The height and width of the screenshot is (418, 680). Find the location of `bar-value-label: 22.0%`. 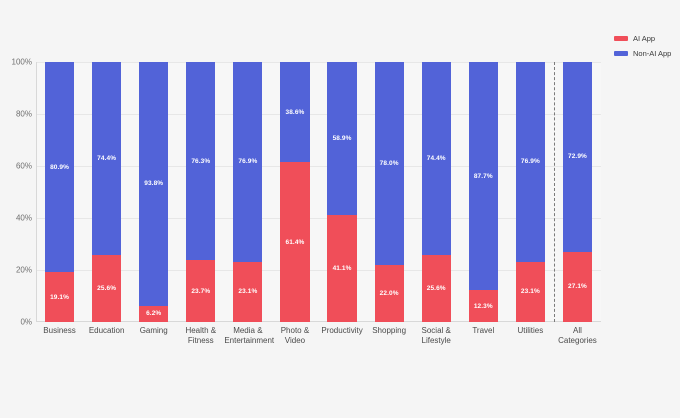

bar-value-label: 22.0% is located at coordinates (389, 293).